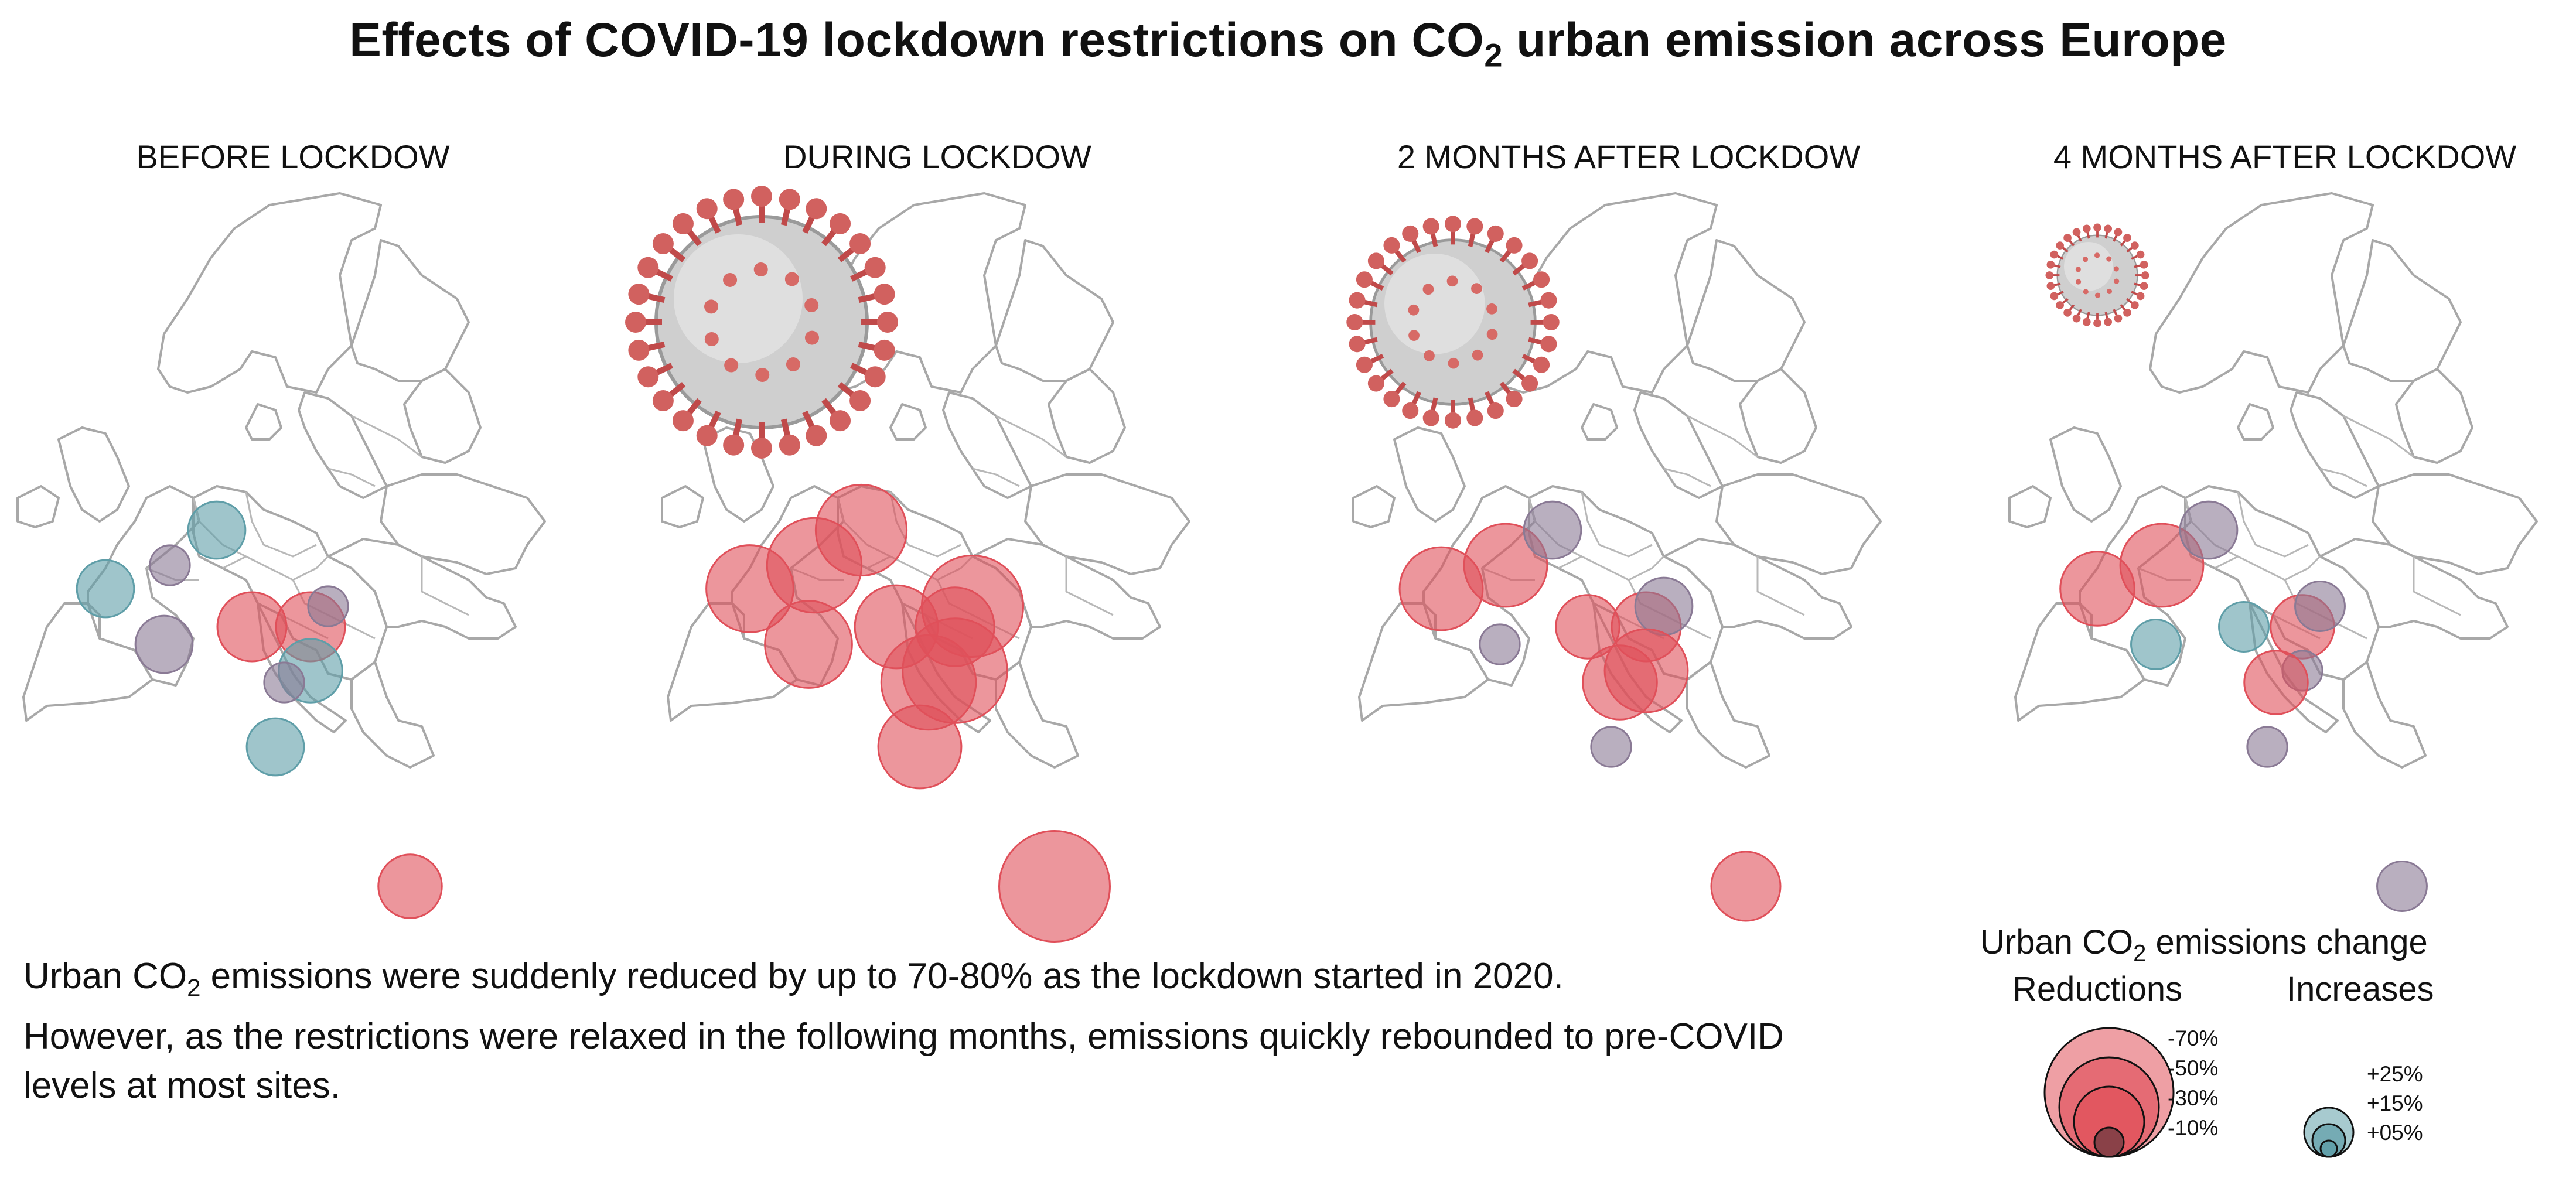 This screenshot has height=1178, width=2576. I want to click on legend-increase-circle, so click(2328, 1148).